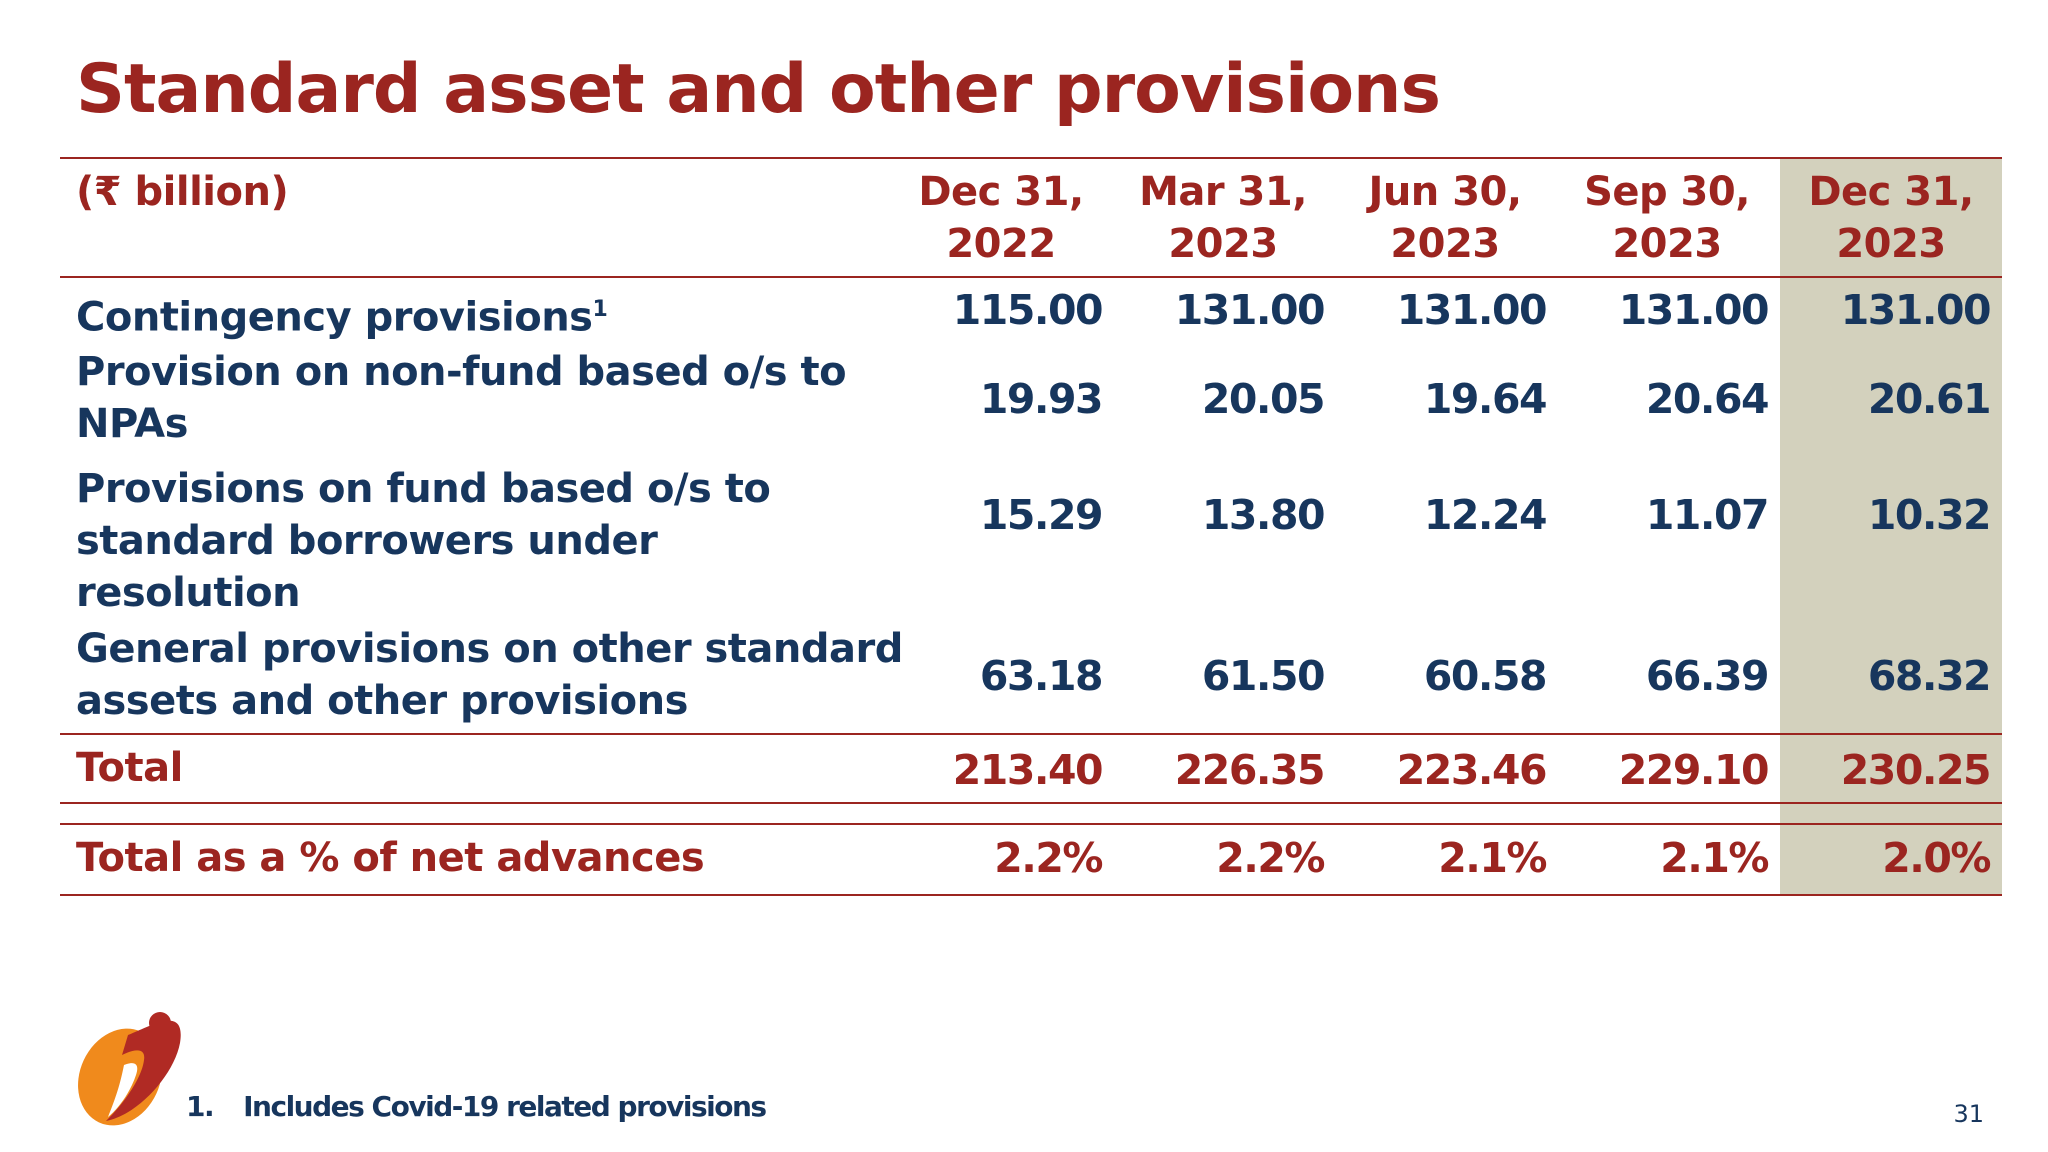 This screenshot has height=1152, width=2048. I want to click on footnote-text: Includes Covid-19 related provisions, so click(505, 1106).